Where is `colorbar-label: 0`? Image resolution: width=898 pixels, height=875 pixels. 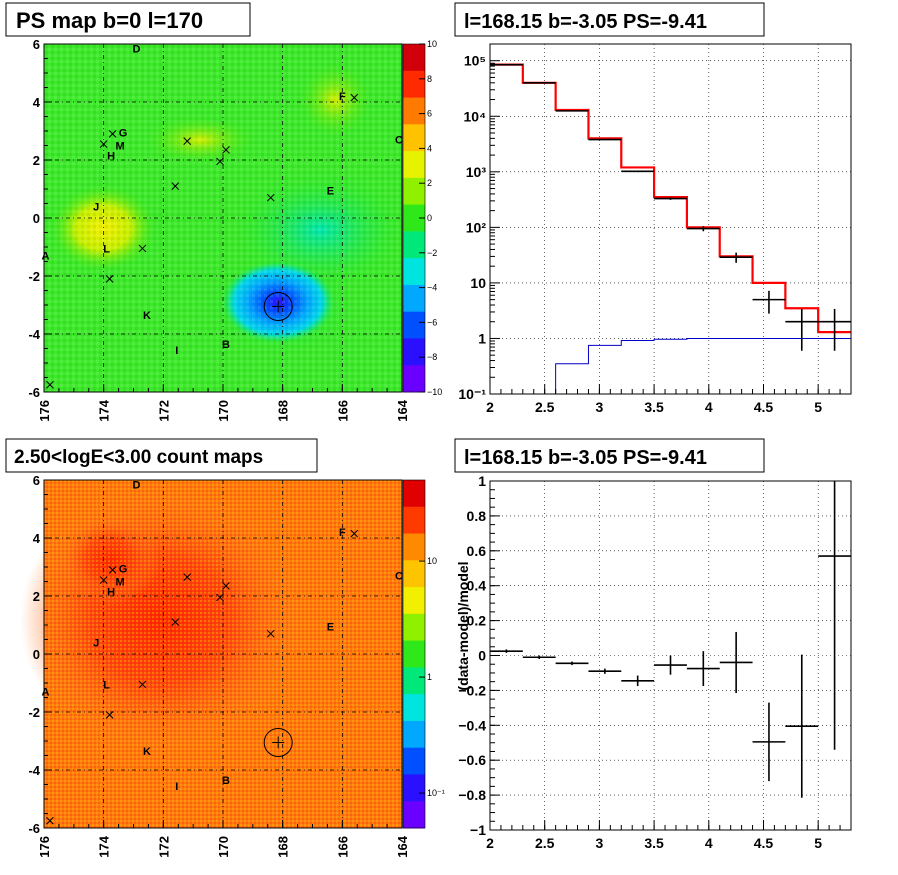 colorbar-label: 0 is located at coordinates (429, 218).